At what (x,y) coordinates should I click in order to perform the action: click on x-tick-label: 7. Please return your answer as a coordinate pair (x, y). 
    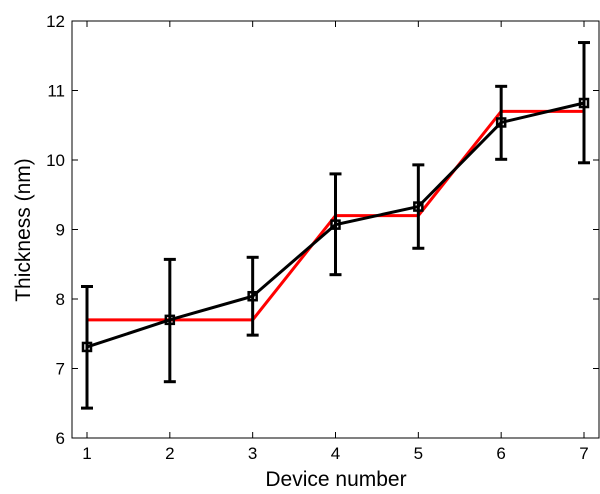
    Looking at the image, I should click on (583, 453).